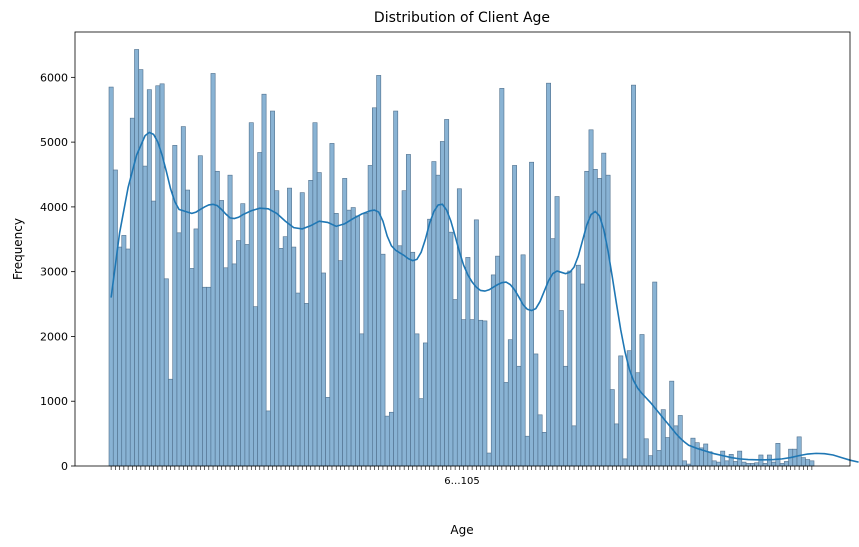 This screenshot has width=859, height=547. I want to click on y-tick-label: 2000, so click(54, 336).